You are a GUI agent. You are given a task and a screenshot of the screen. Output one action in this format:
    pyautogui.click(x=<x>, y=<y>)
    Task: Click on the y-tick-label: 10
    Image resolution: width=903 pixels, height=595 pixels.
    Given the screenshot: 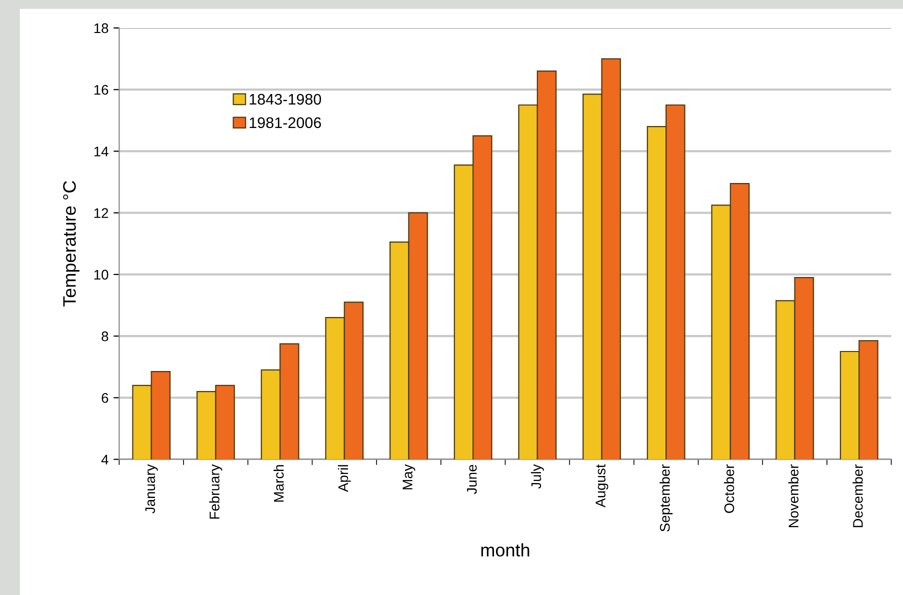 What is the action you would take?
    pyautogui.click(x=101, y=275)
    